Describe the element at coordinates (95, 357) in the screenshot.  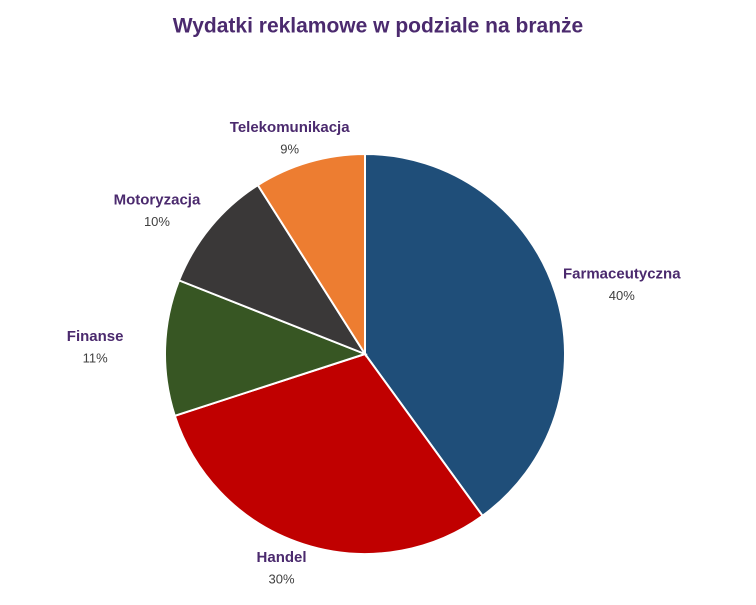
I see `slice-value-label: 11%` at that location.